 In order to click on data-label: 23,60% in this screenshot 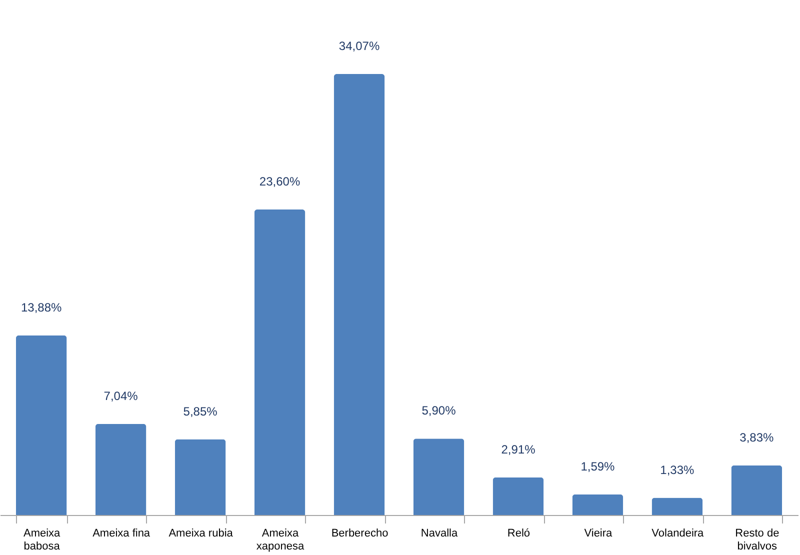, I will do `click(279, 181)`.